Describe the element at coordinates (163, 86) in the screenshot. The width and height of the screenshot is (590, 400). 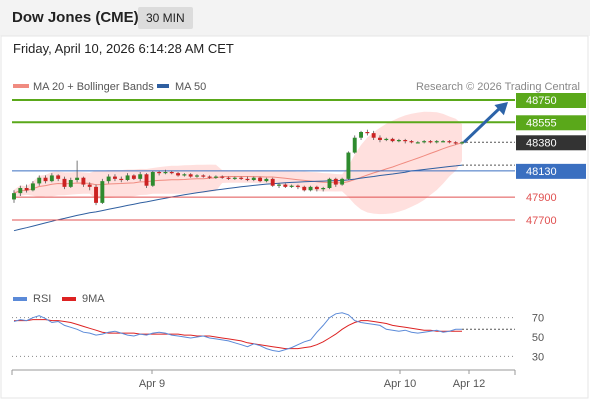
I see `ma50-legend-swatch` at that location.